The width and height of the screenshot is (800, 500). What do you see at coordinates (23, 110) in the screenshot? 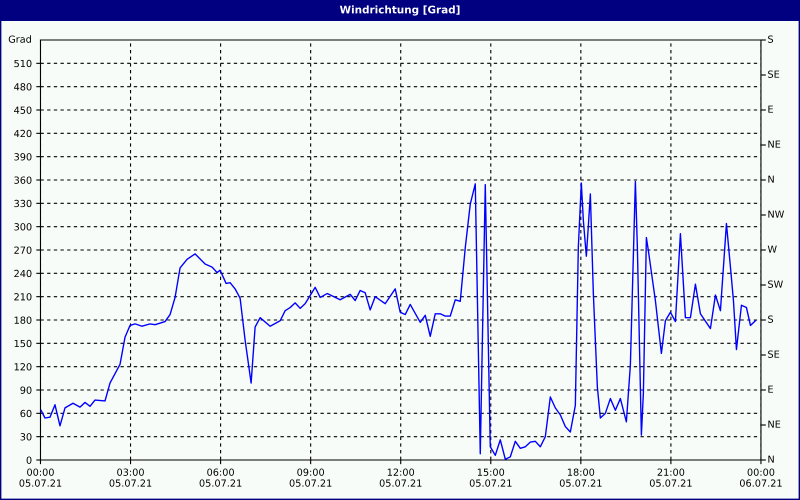
I see `y-tick-label: 450` at bounding box center [23, 110].